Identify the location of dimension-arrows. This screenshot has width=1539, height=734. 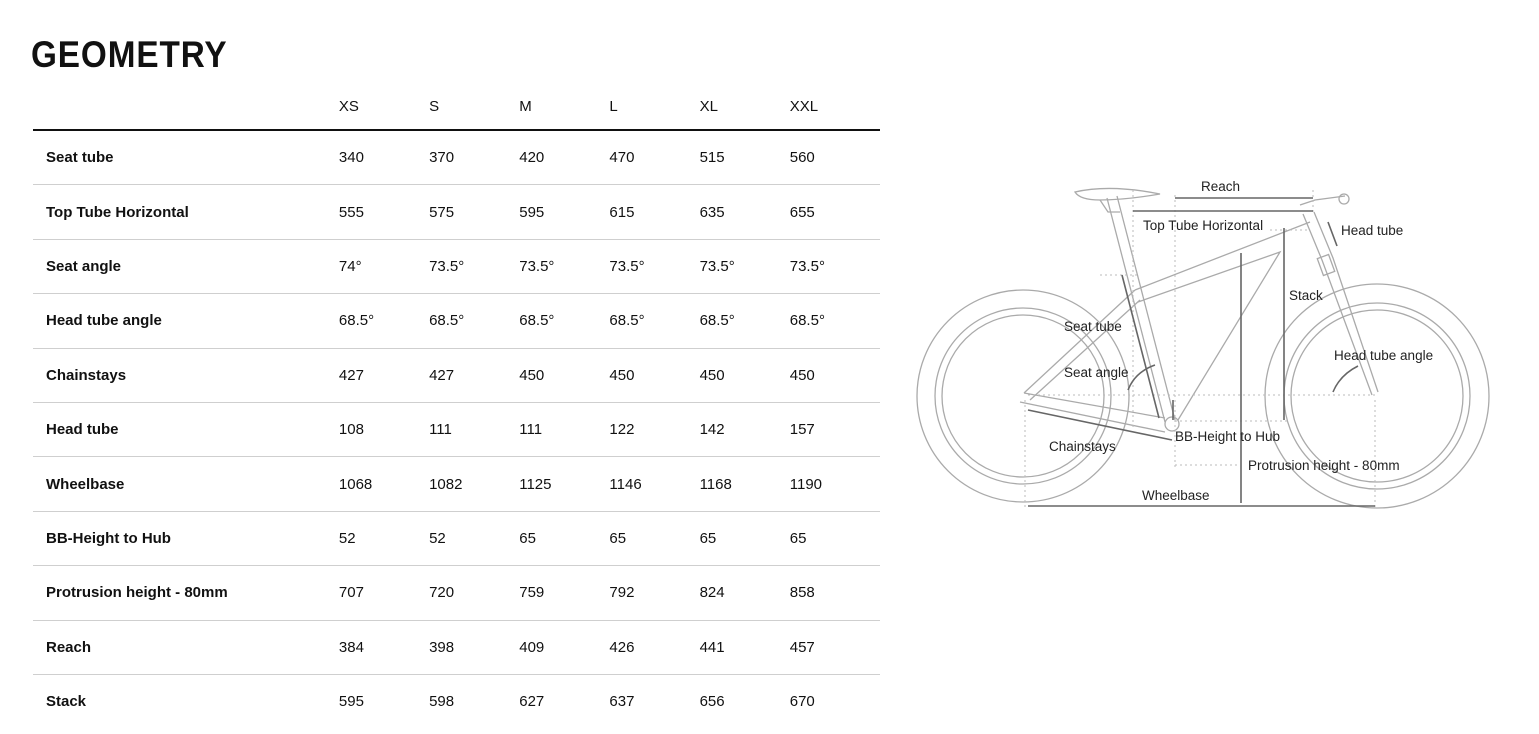
(1201, 352).